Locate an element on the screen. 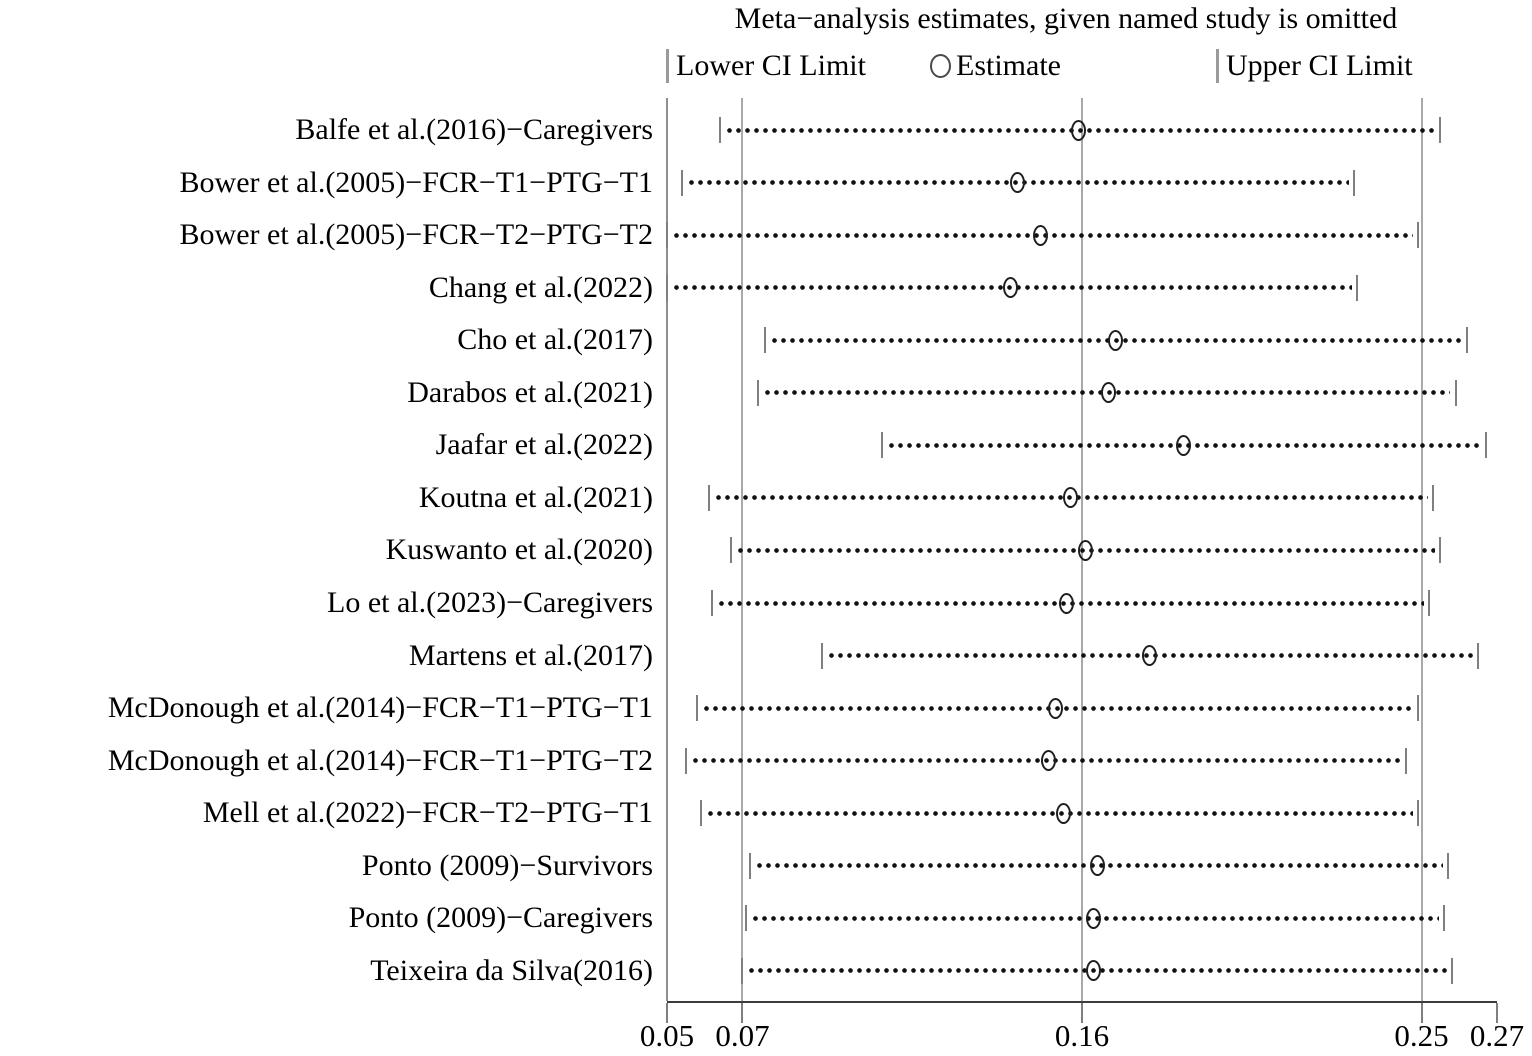 The width and height of the screenshot is (1532, 1056). x-axis-tick-label: 0.07 is located at coordinates (742, 1035).